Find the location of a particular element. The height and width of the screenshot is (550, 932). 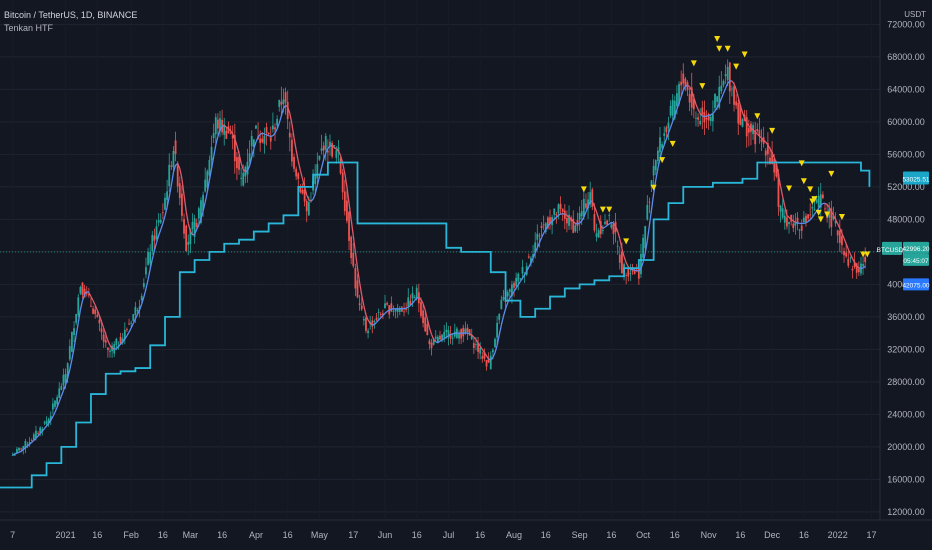

price-badge-label: 42996.20 is located at coordinates (915, 249).